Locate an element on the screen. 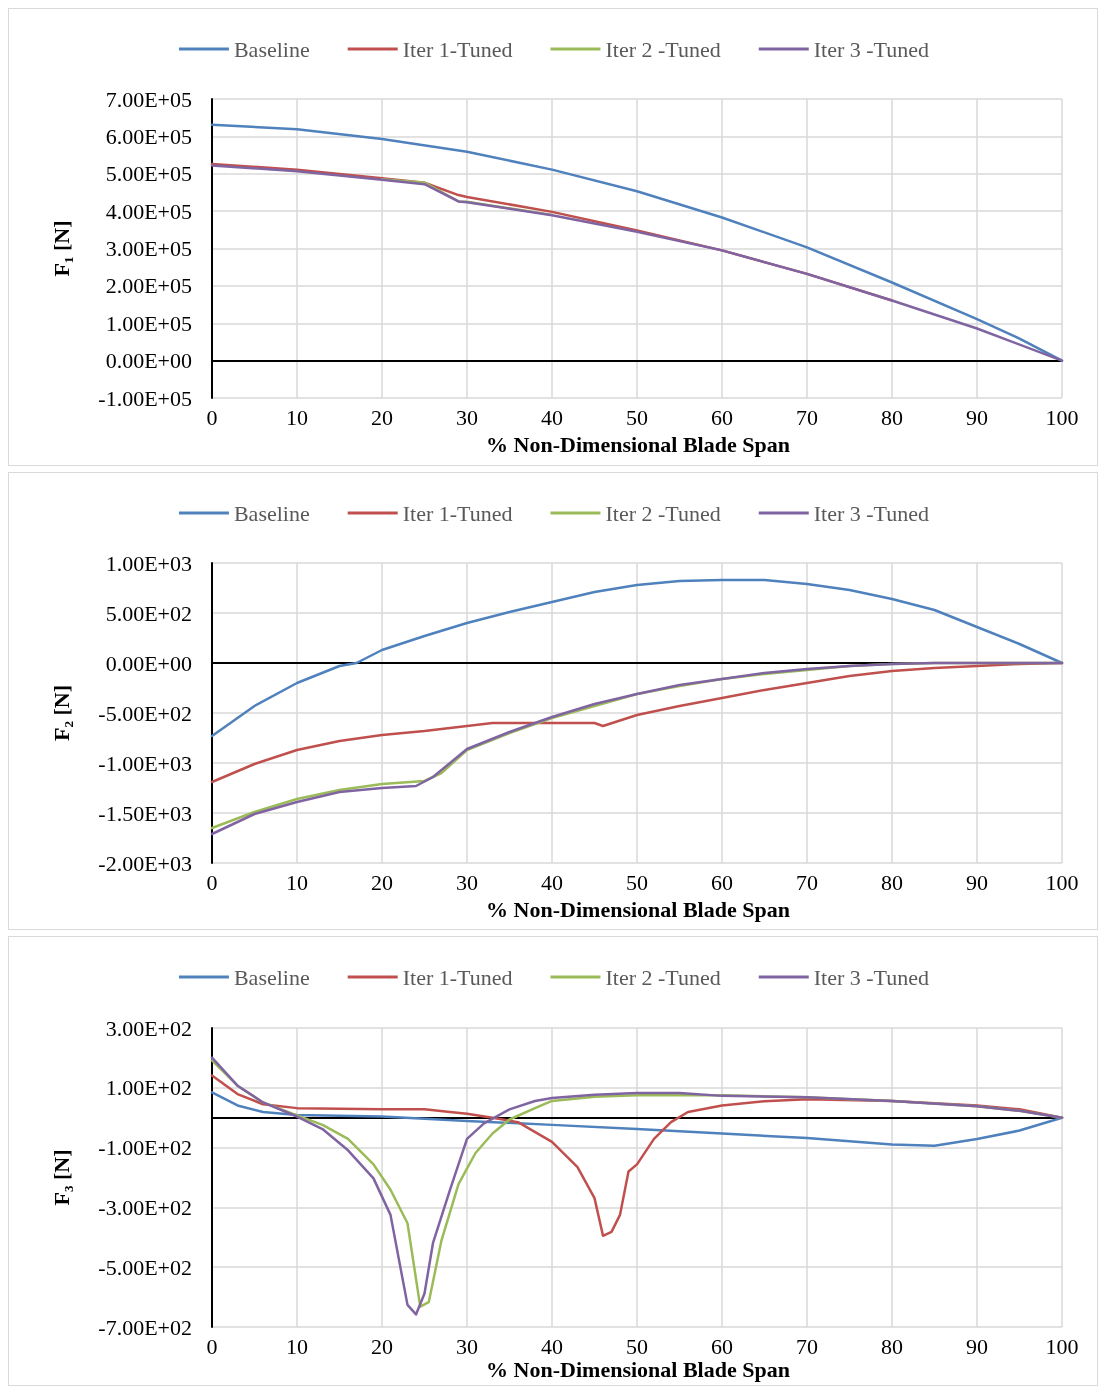 This screenshot has height=1389, width=1099. y-axis-title: F₂ [N] is located at coordinates (61, 713).